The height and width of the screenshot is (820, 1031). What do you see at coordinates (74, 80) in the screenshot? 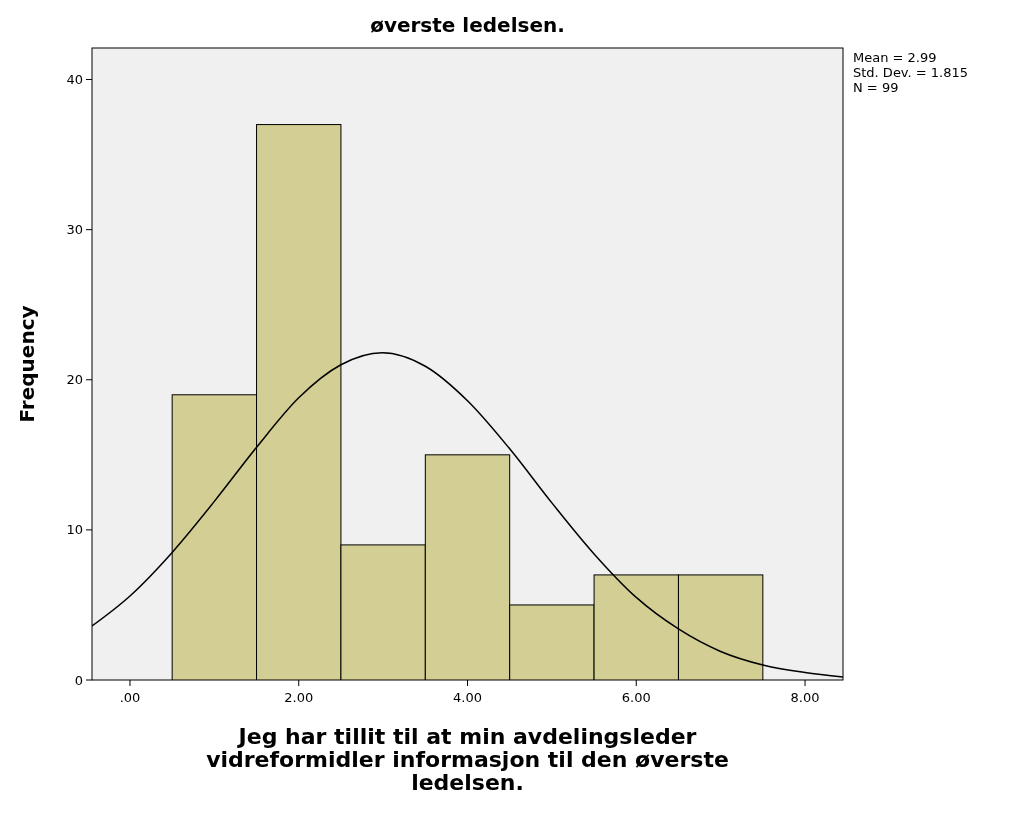
I see `y-tick-label: 40` at bounding box center [74, 80].